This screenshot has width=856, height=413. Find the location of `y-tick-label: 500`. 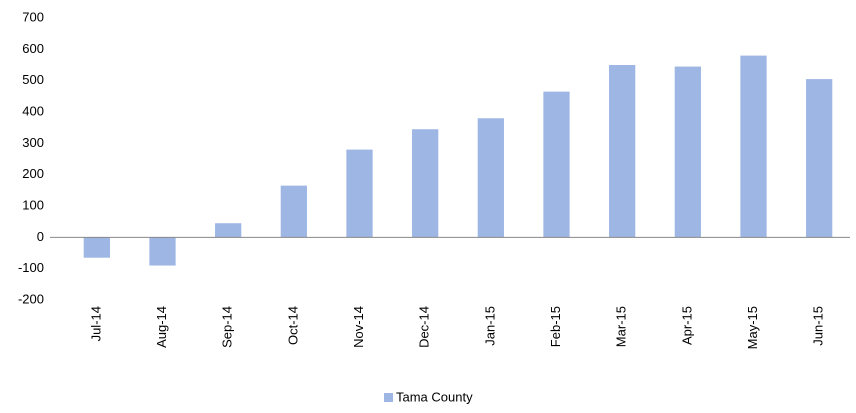

y-tick-label: 500 is located at coordinates (33, 79).